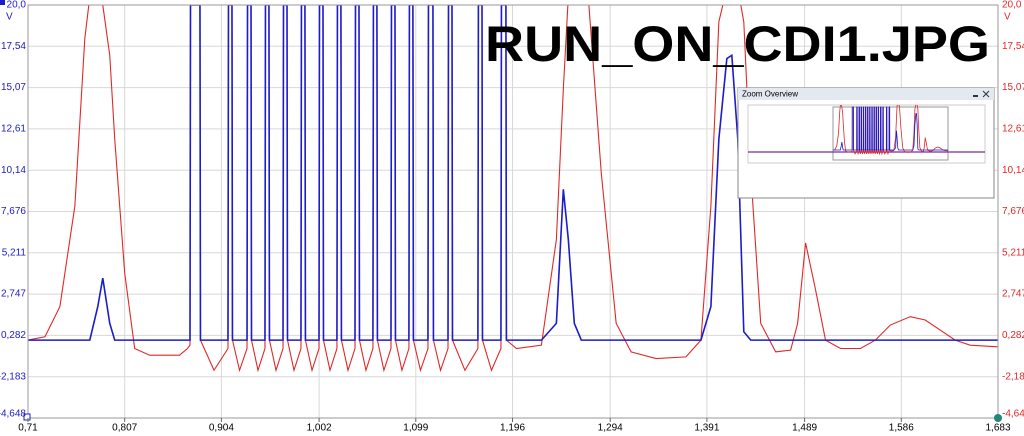 Image resolution: width=1024 pixels, height=436 pixels. What do you see at coordinates (17, 5) in the screenshot?
I see `y-tick-label: 20,0` at bounding box center [17, 5].